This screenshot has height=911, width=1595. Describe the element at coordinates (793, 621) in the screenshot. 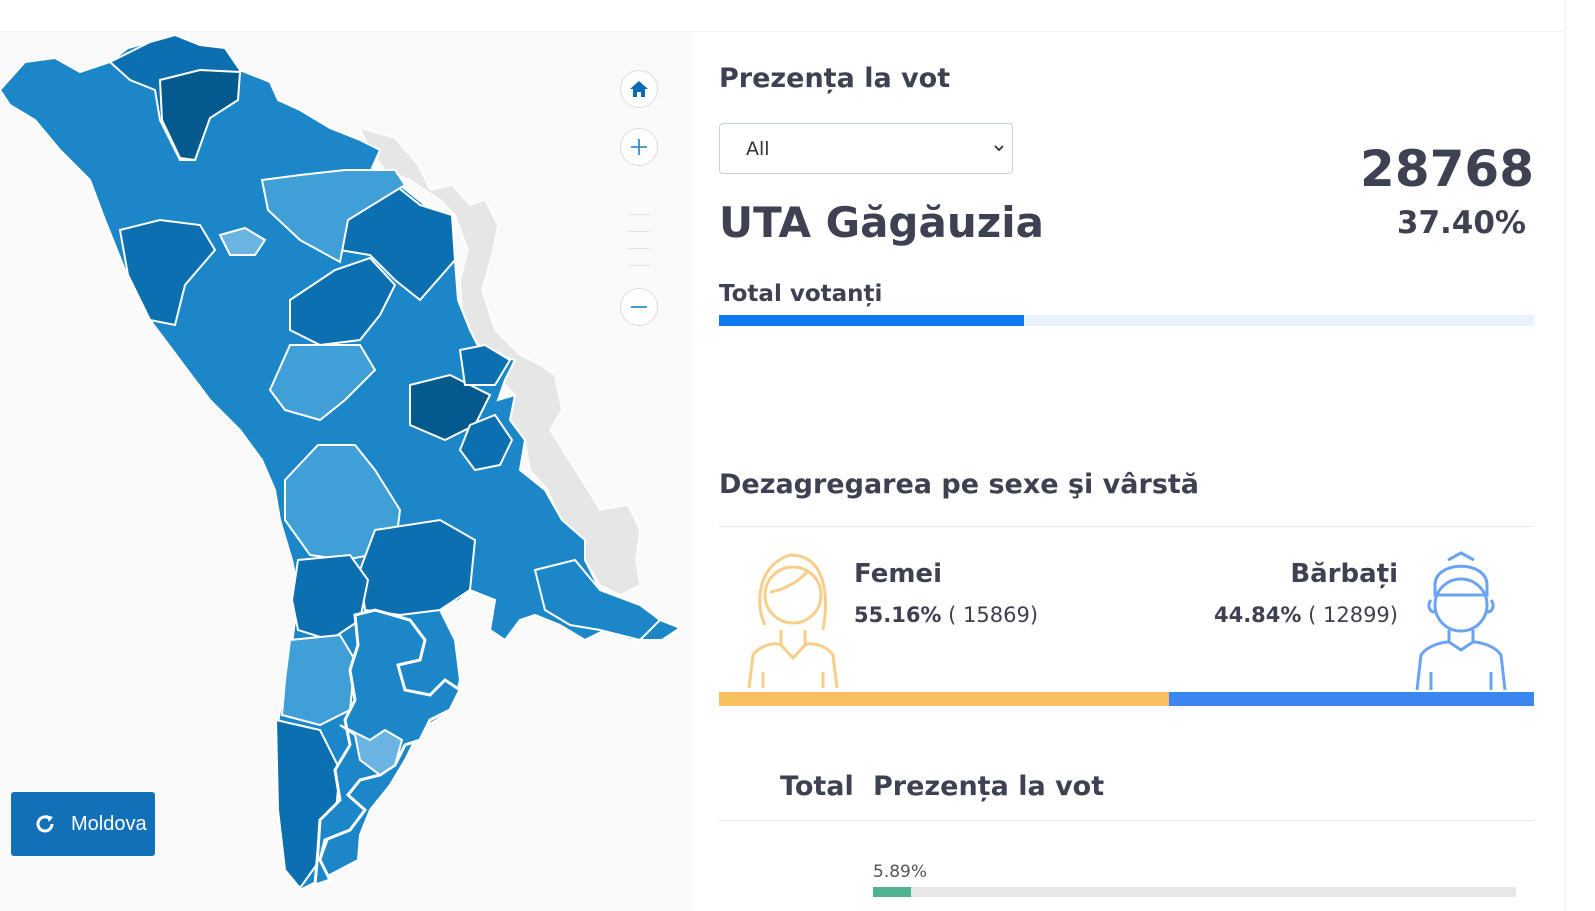

I see `female-icon` at that location.